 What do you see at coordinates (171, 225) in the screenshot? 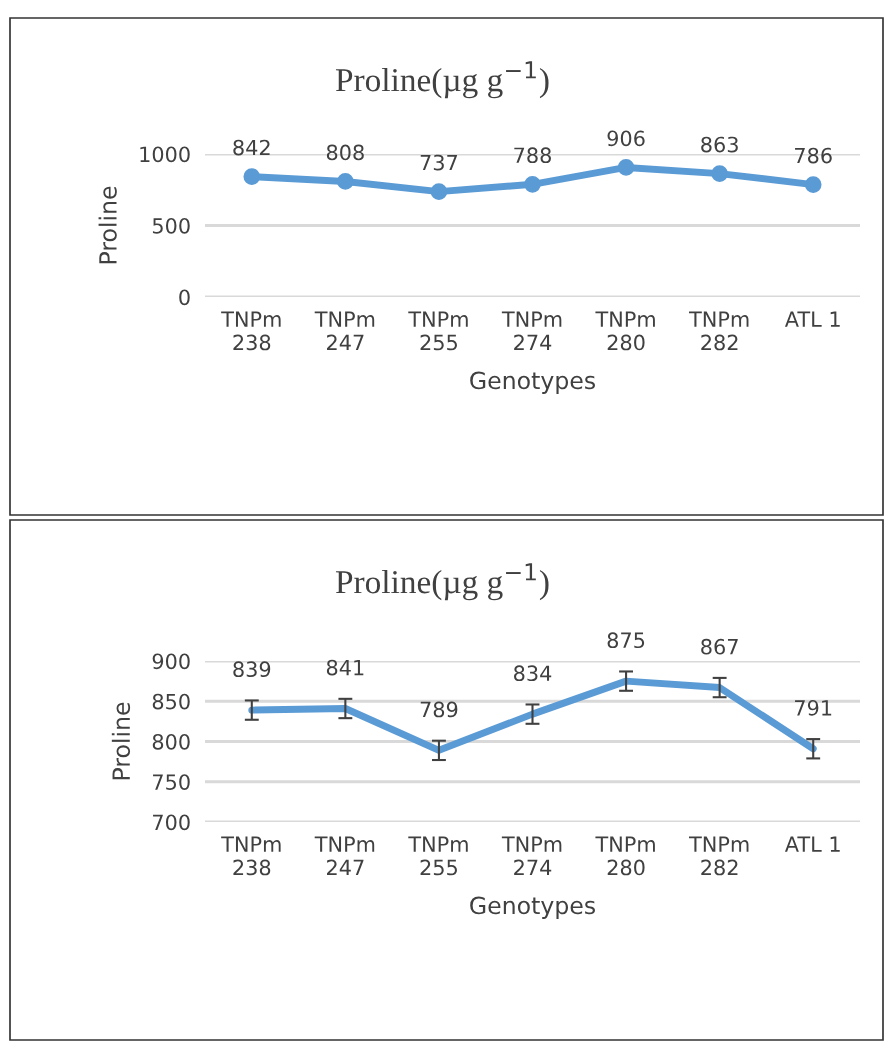
I see `y-tick-label: 500` at bounding box center [171, 225].